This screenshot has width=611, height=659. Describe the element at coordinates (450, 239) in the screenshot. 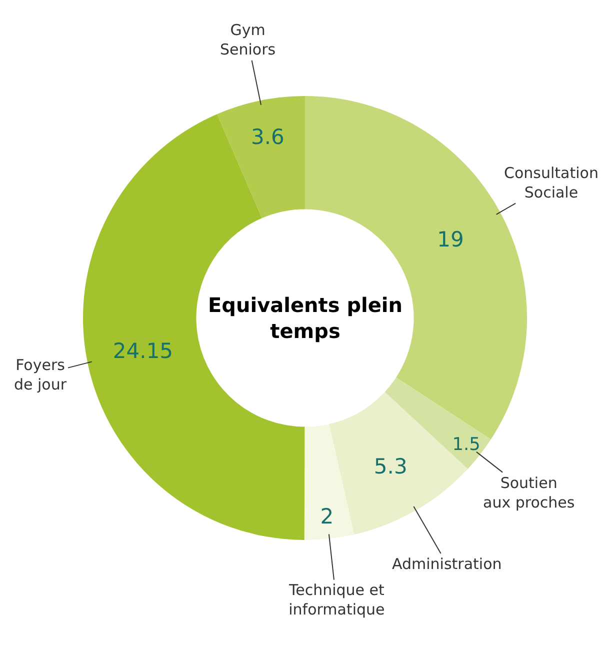

I see `data-label: 19` at that location.